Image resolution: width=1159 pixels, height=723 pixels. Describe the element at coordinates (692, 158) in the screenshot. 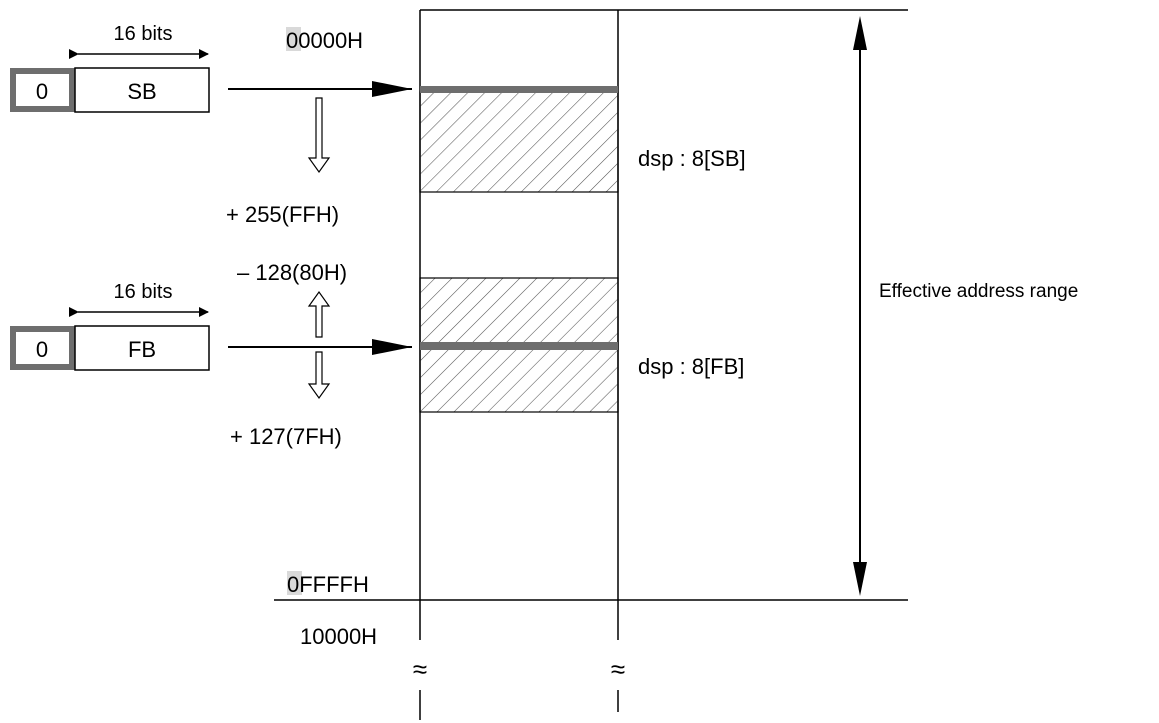

I see `sb-mode-label: dsp : 8[SB]` at that location.